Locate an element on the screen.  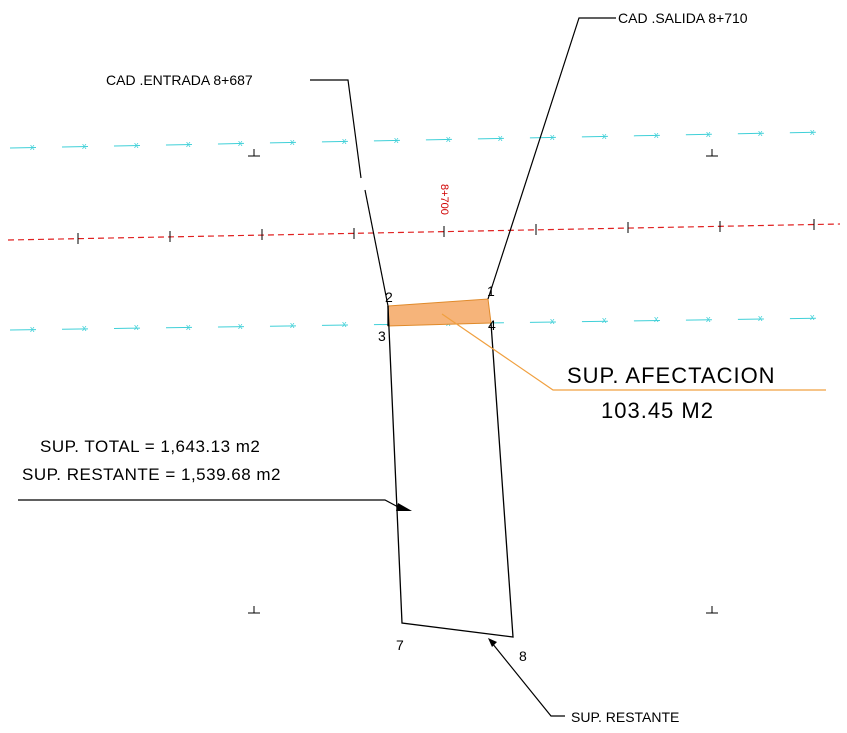
entrada-leader is located at coordinates (336, 129).